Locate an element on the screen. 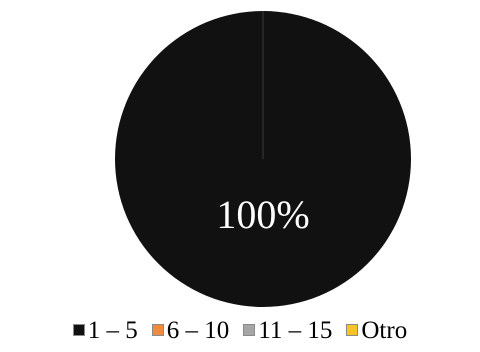 Image resolution: width=480 pixels, height=352 pixels. pie-data-labels: 100% is located at coordinates (262, 214).